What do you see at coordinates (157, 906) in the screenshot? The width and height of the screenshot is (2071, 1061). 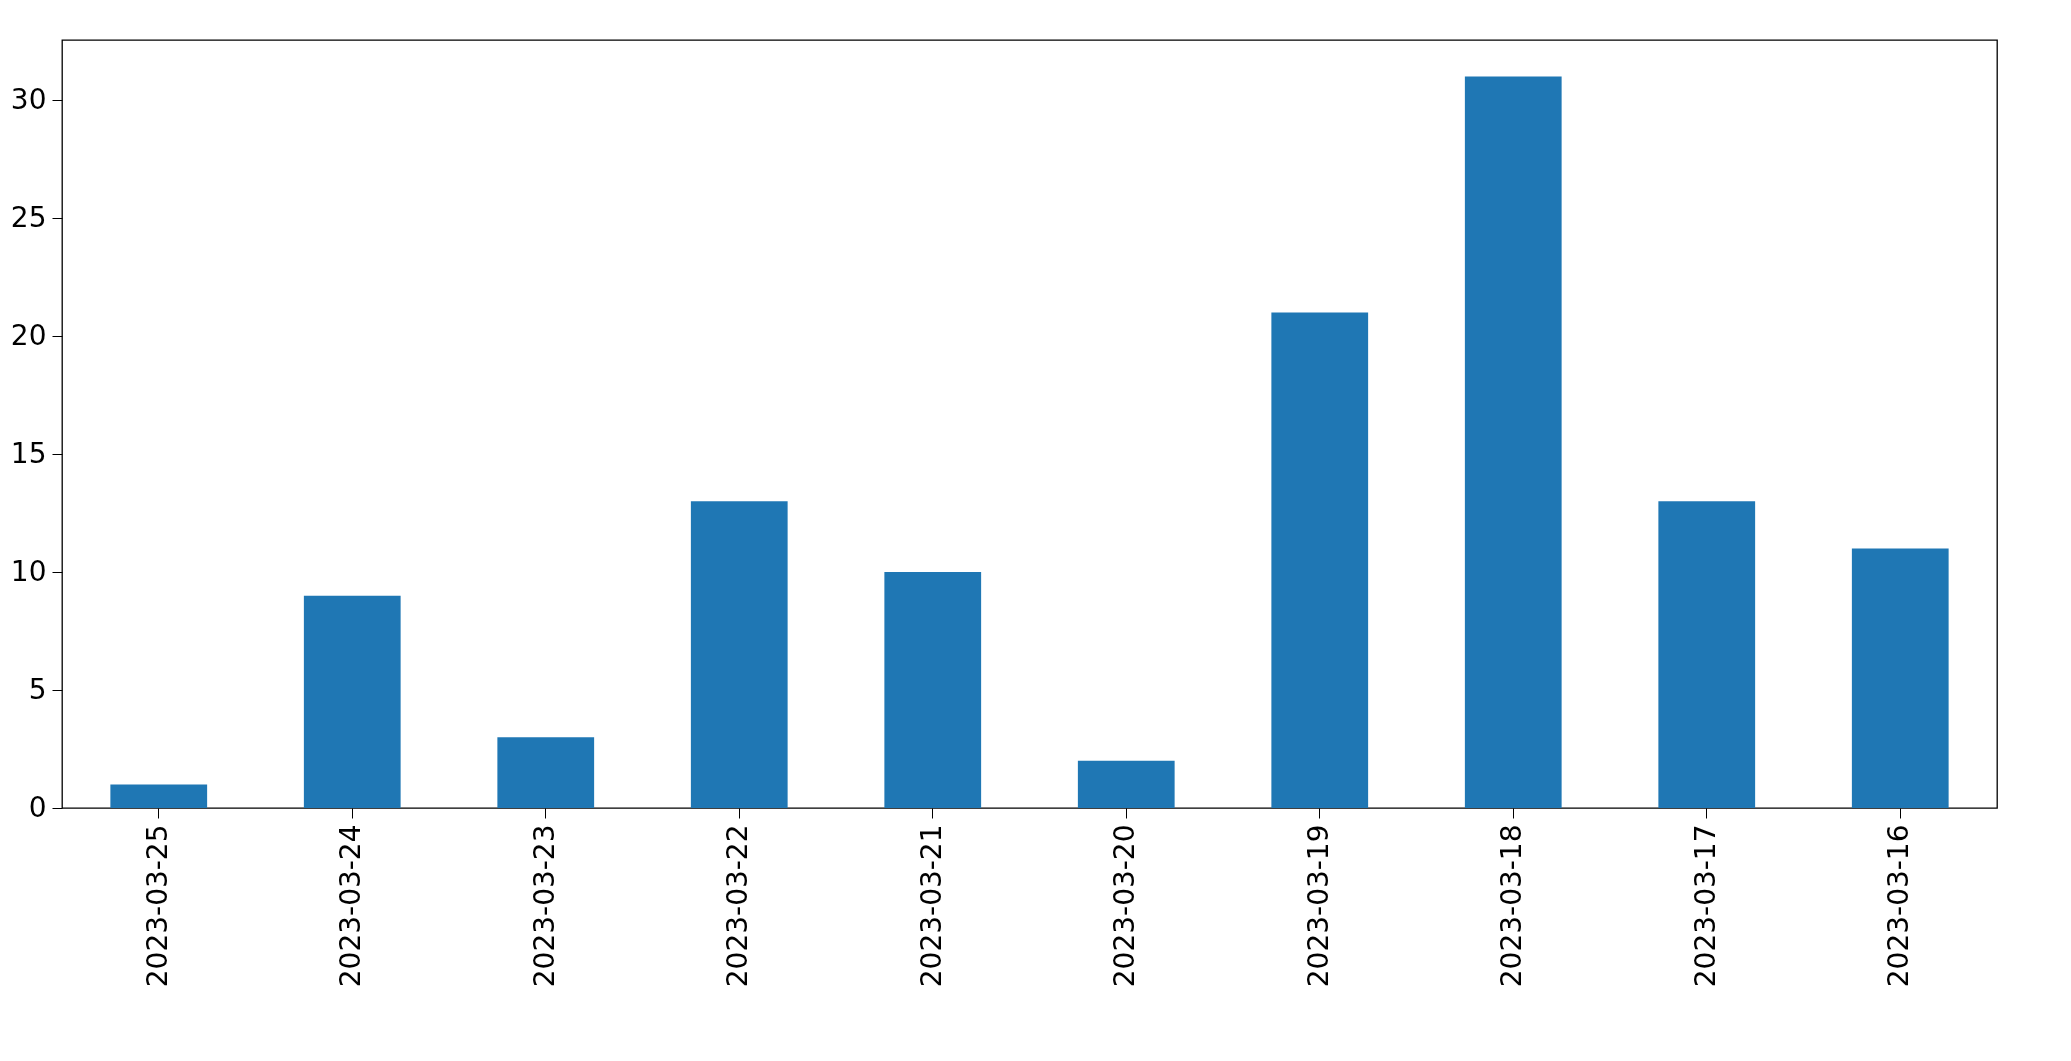 I see `x-tick-label: 2023-03-25` at bounding box center [157, 906].